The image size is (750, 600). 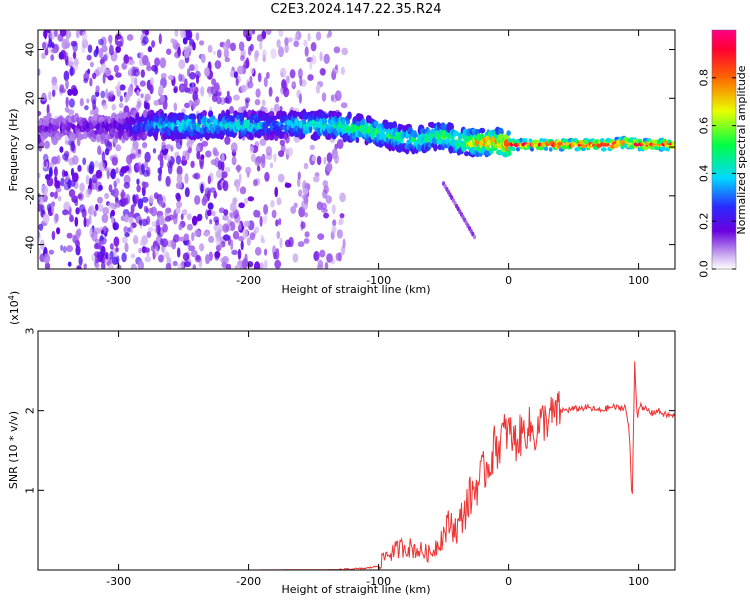 What do you see at coordinates (378, 280) in the screenshot?
I see `x-tick-label: -100` at bounding box center [378, 280].